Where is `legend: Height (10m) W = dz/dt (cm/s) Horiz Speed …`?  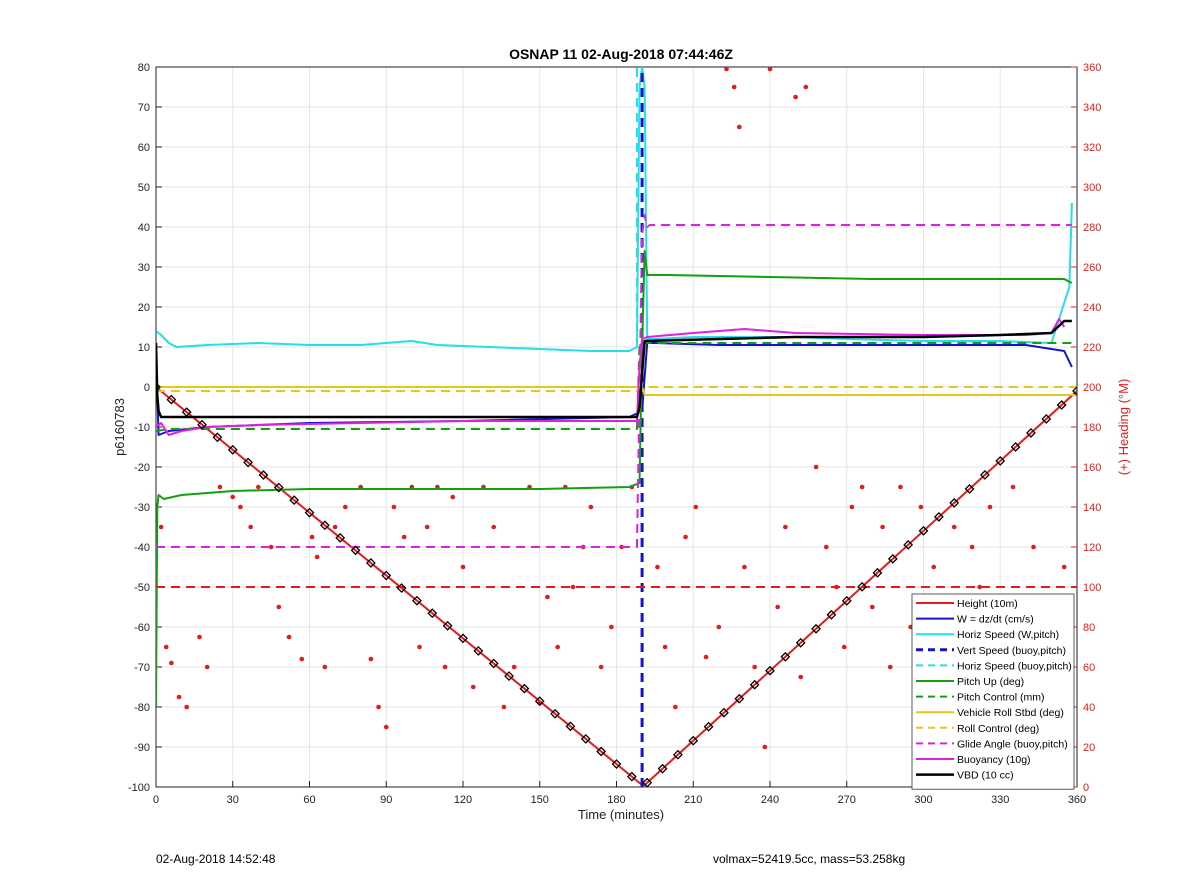
legend: Height (10m) W = dz/dt (cm/s) Horiz Speed … is located at coordinates (993, 691).